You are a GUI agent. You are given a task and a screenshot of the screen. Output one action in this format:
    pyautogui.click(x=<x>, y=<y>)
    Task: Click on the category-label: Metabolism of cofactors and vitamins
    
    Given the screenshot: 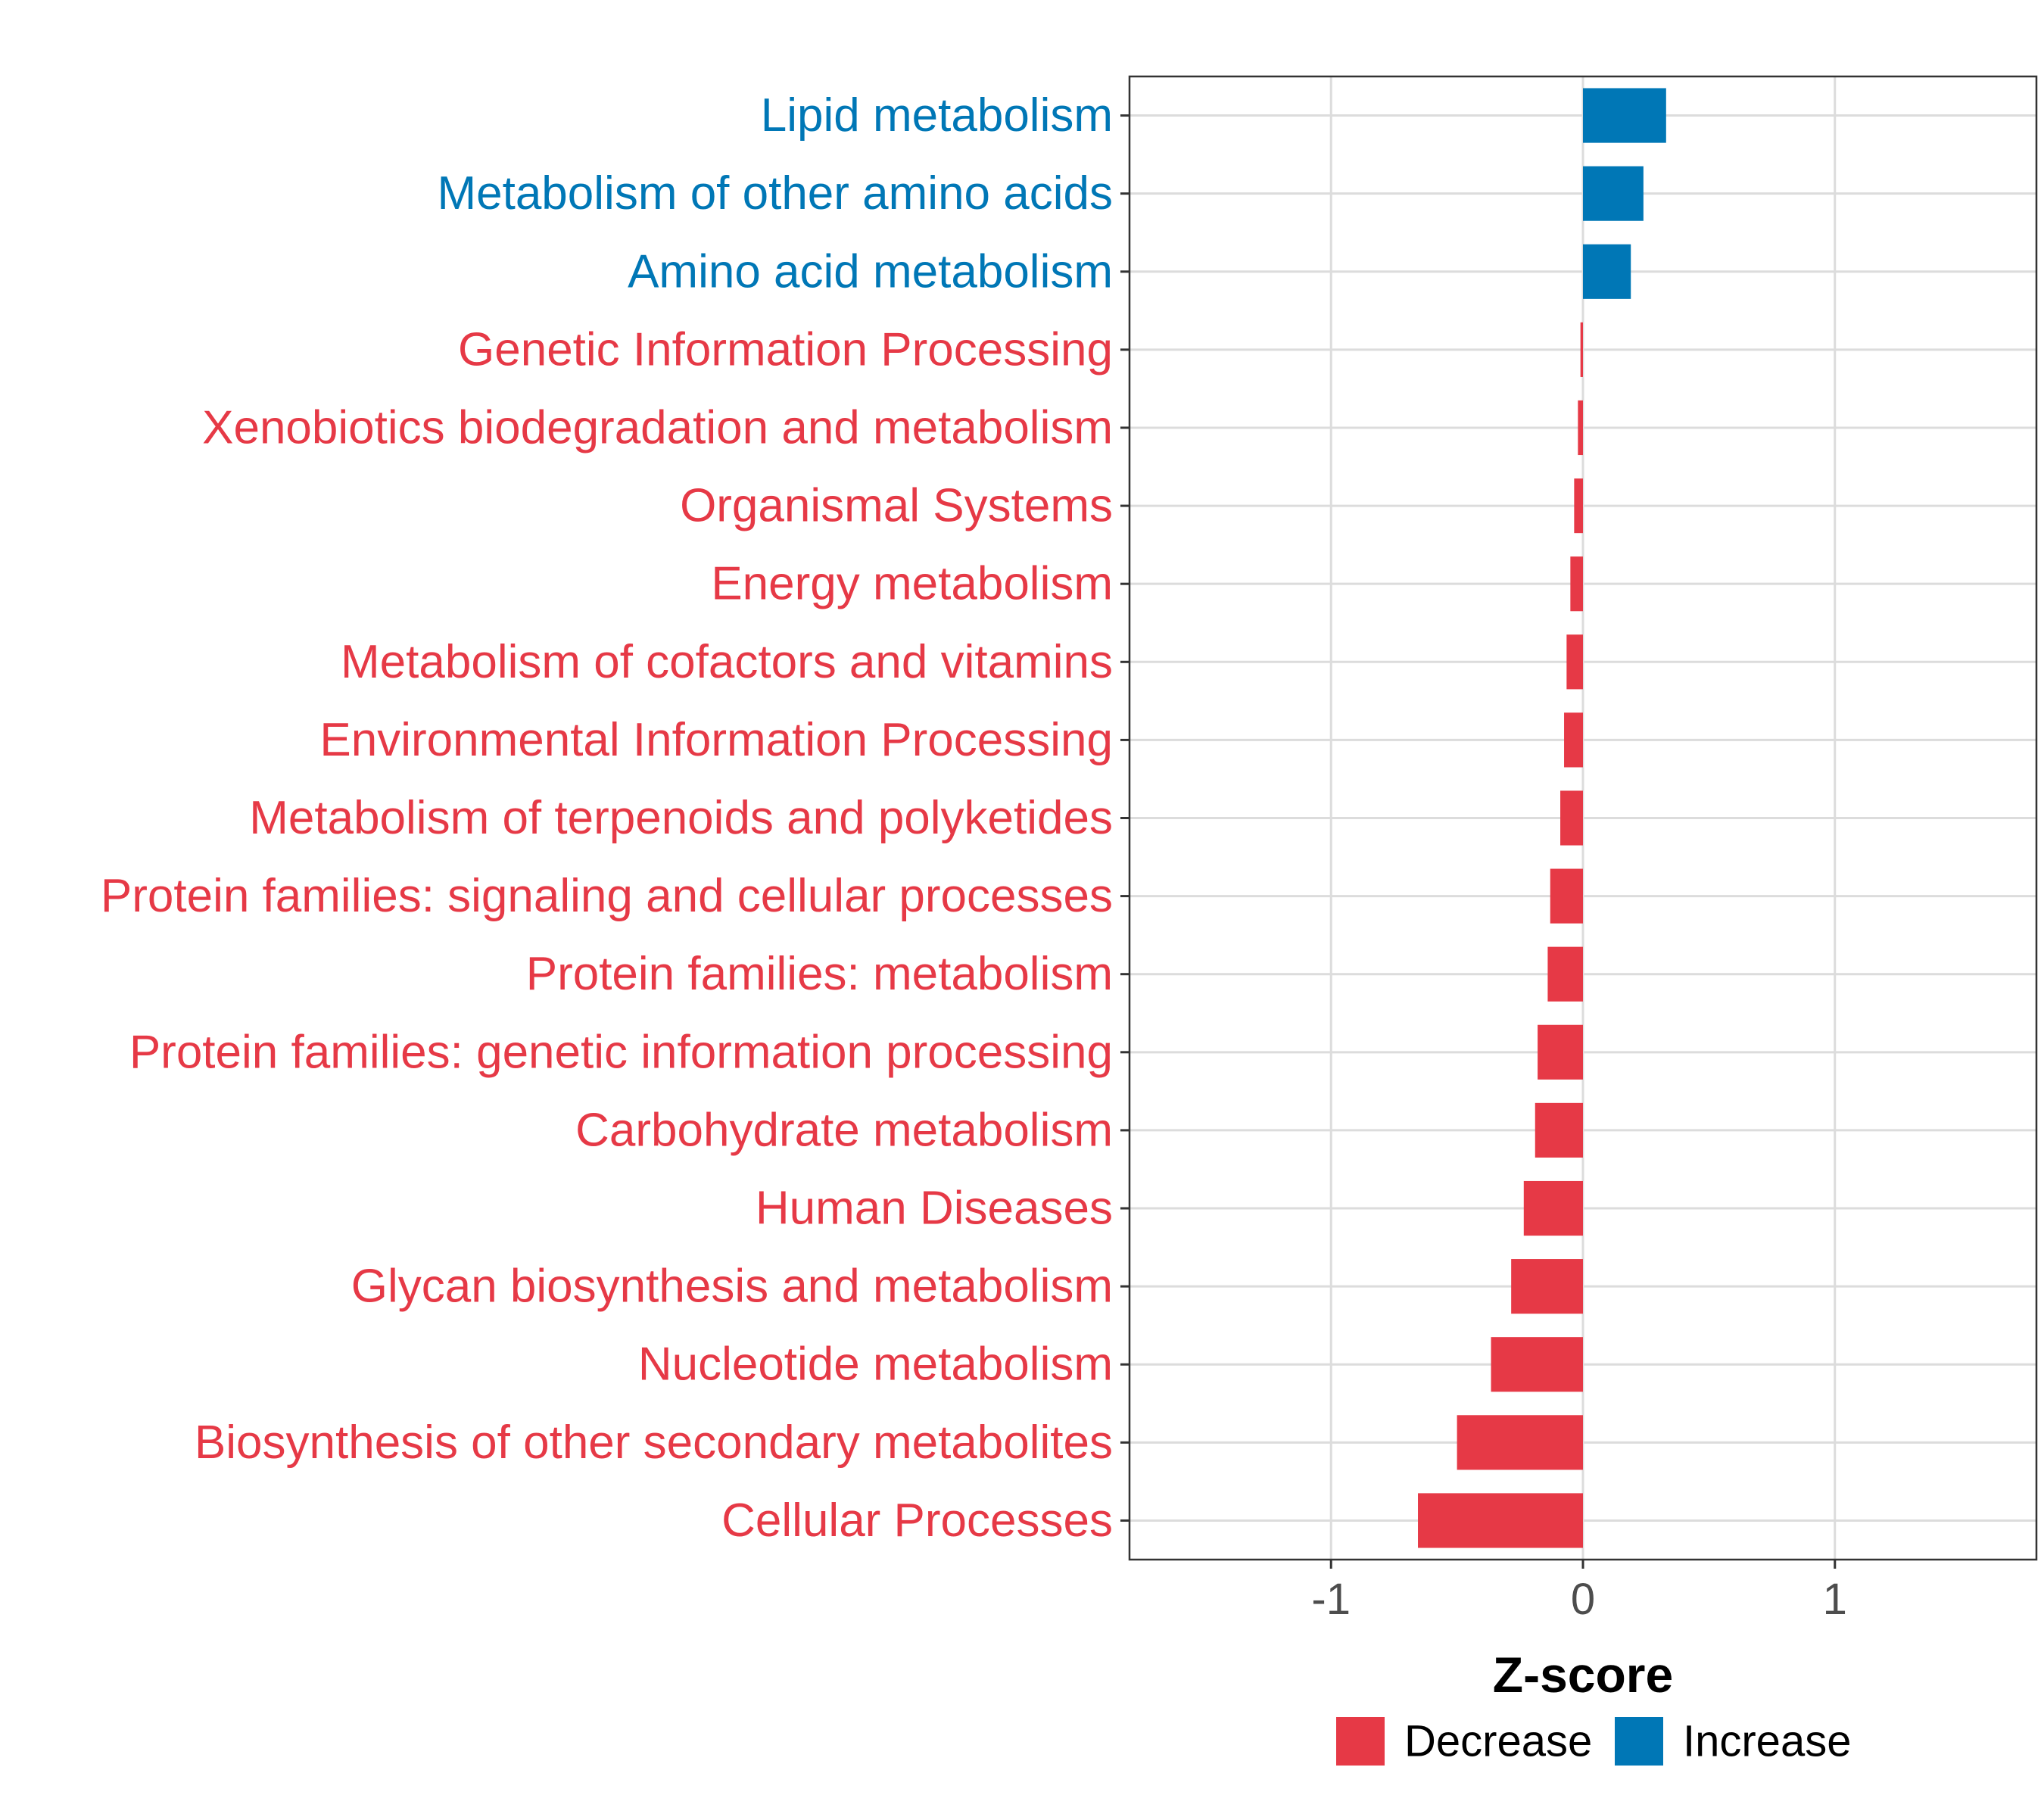 What is the action you would take?
    pyautogui.click(x=727, y=662)
    